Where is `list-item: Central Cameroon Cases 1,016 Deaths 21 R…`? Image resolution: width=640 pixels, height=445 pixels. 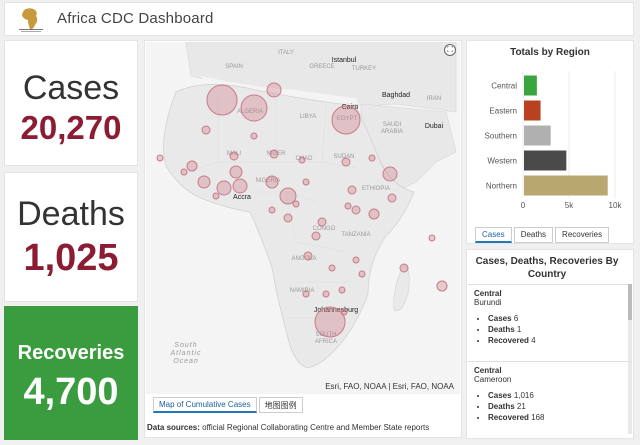
list-item: Central Cameroon Cases 1,016 Deaths 21 R… is located at coordinates (548, 399).